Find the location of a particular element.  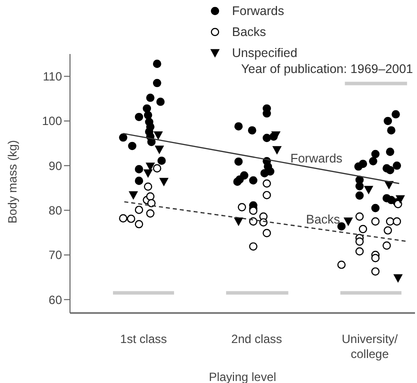

x-tick-label: 1st class is located at coordinates (143, 339).